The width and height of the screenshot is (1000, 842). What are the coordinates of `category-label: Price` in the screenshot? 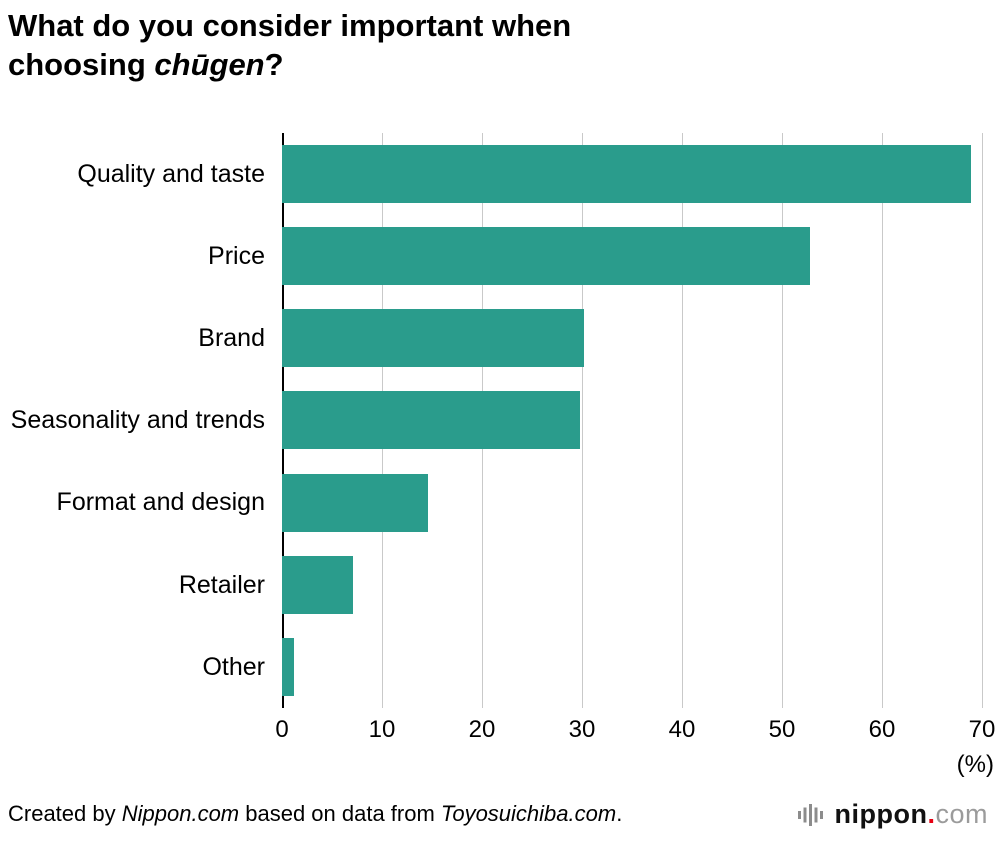 It's located at (236, 255).